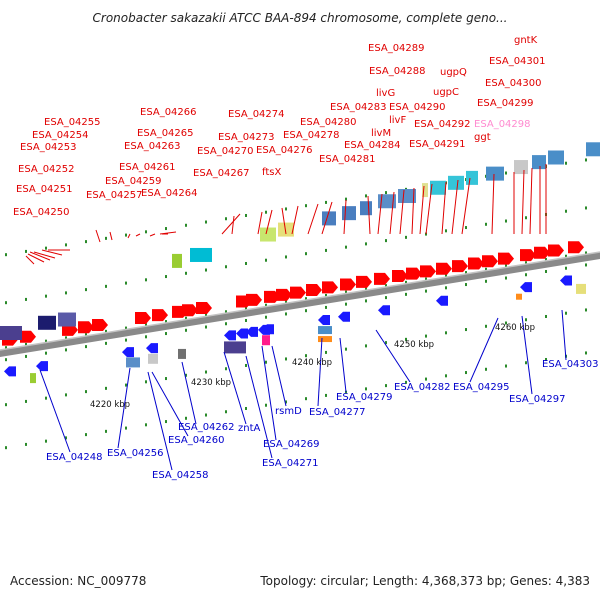 This screenshot has width=600, height=600. What do you see at coordinates (526, 40) in the screenshot?
I see `gene-label-gntK: gntK` at bounding box center [526, 40].